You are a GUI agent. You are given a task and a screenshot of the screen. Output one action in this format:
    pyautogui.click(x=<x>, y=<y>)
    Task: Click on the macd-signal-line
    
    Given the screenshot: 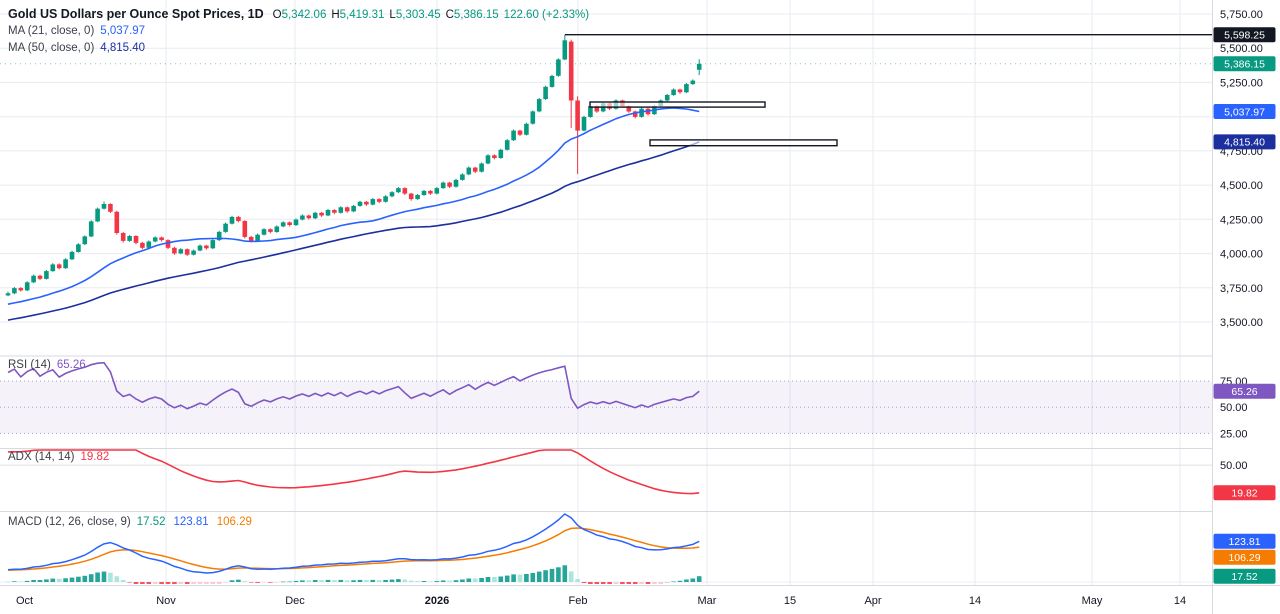 What is the action you would take?
    pyautogui.click(x=353, y=549)
    